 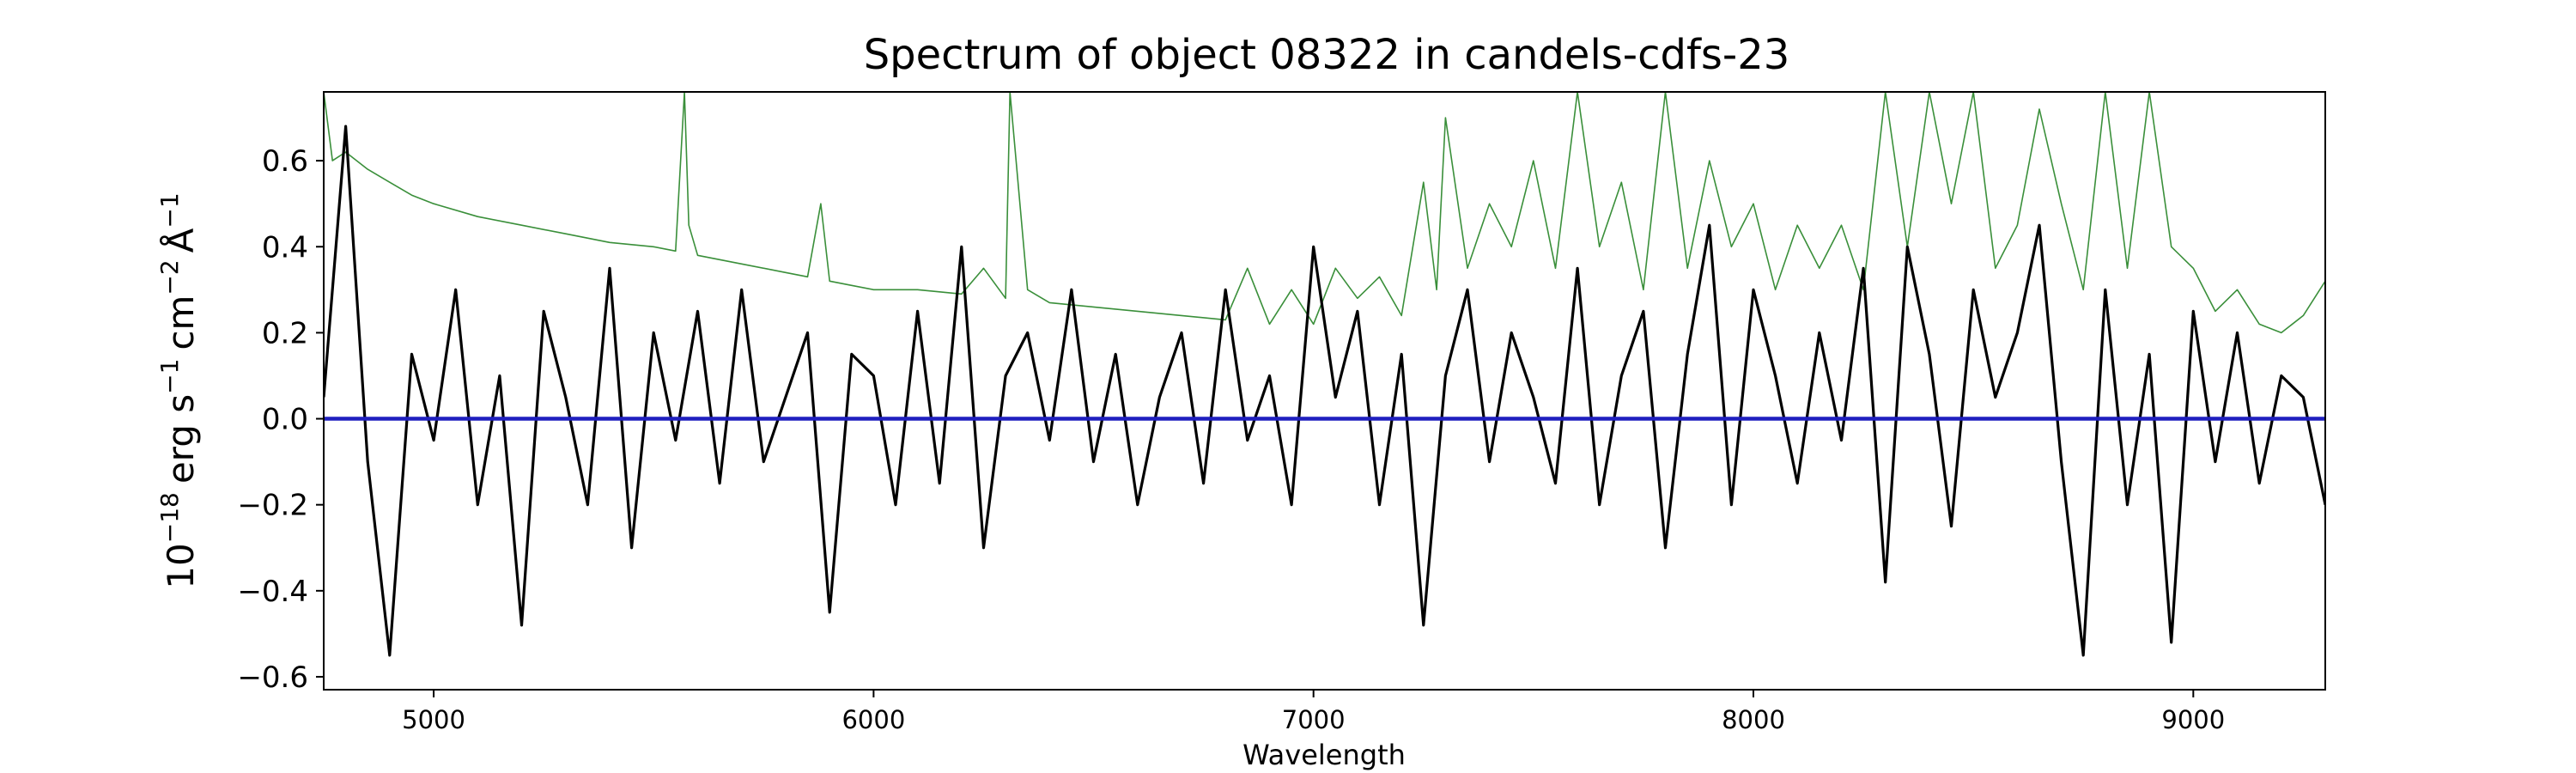 I want to click on y-label-ang: Å, so click(x=180, y=240).